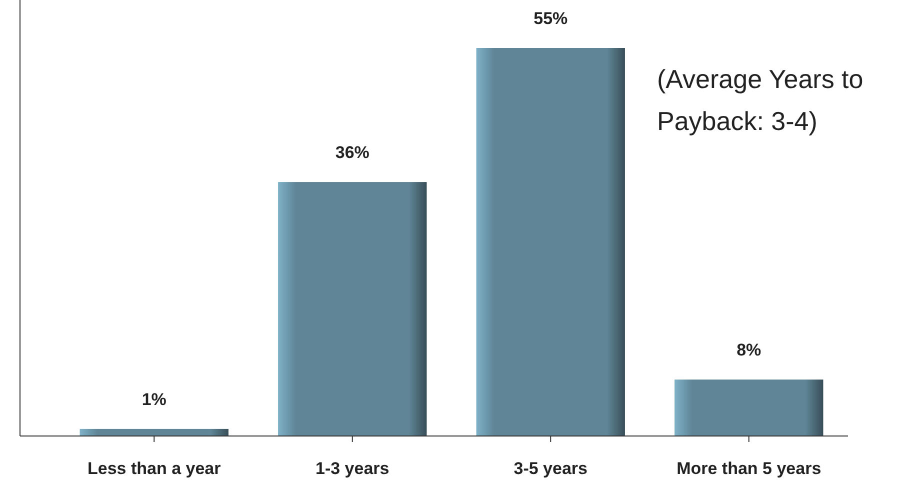  What do you see at coordinates (352, 152) in the screenshot?
I see `data-label: 36%` at bounding box center [352, 152].